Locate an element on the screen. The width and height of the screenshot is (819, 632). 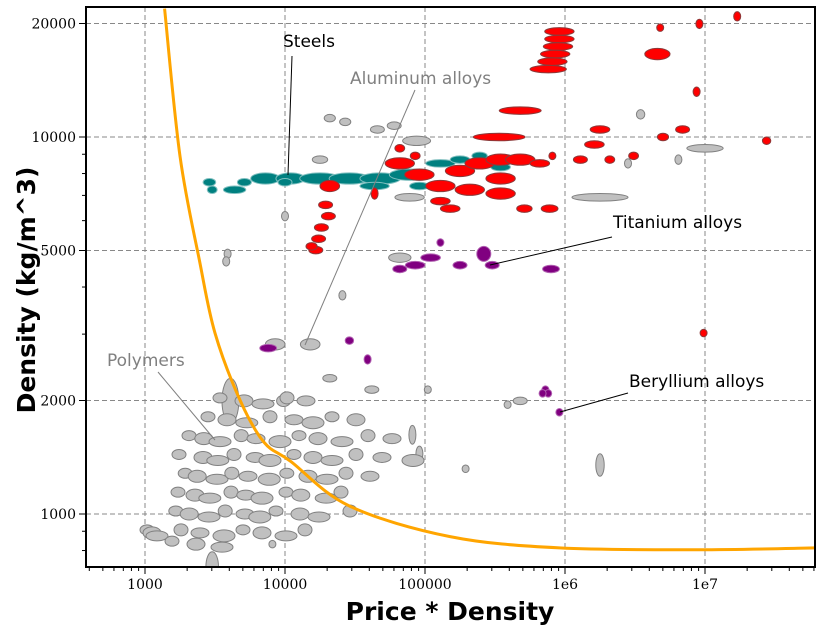
x-axis-title: Price * Density is located at coordinates (450, 611).